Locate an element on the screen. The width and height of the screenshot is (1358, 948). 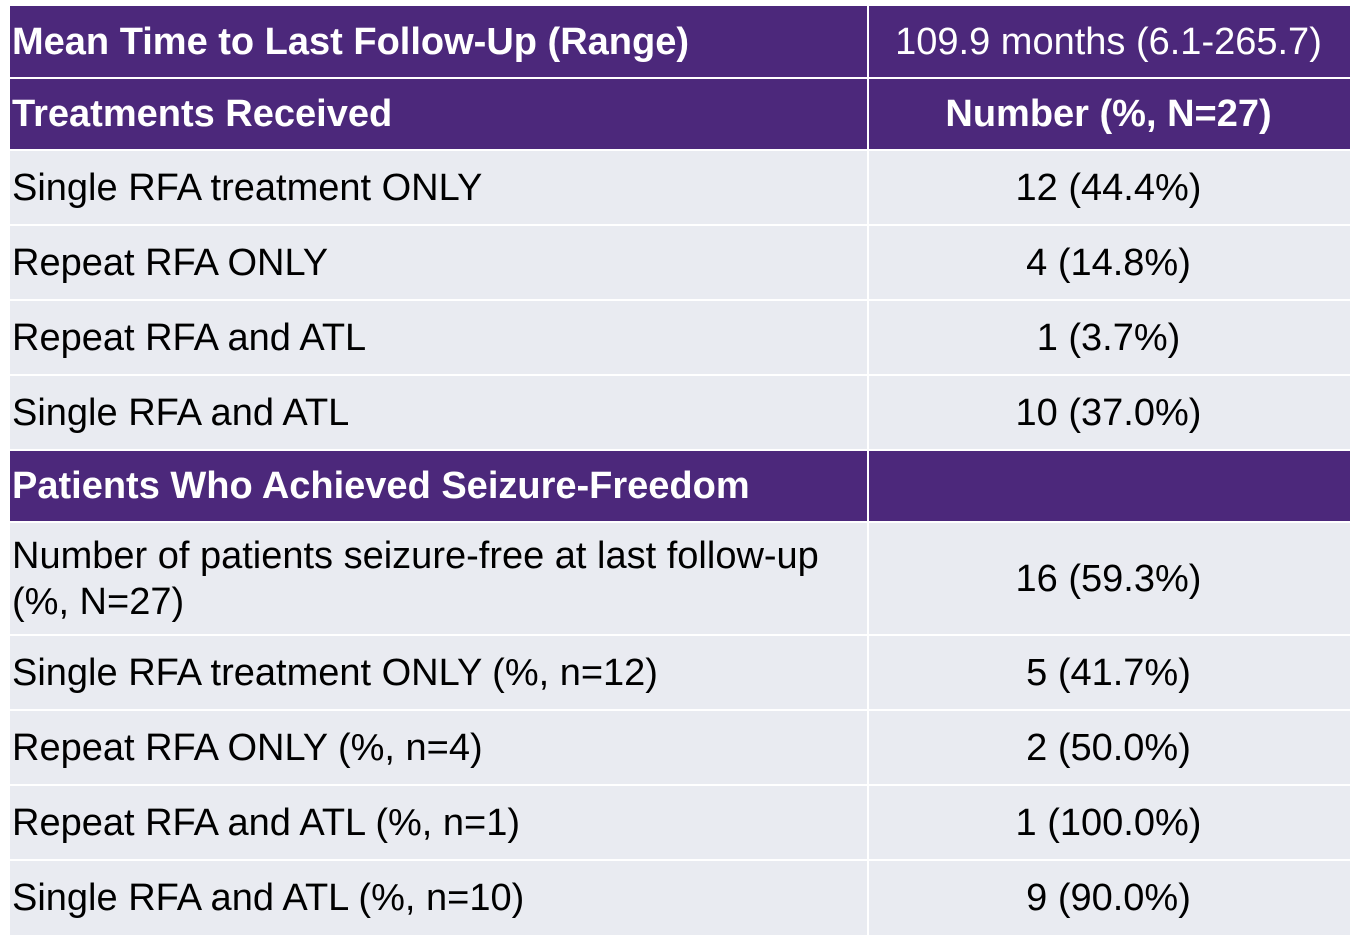
row-value: 1 (100.0%) is located at coordinates (1108, 822).